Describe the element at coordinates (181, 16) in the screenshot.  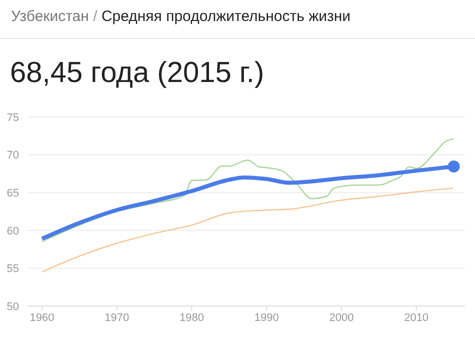
I see `chart-title: Узбекистан / Средняя продолжительность жизни` at that location.